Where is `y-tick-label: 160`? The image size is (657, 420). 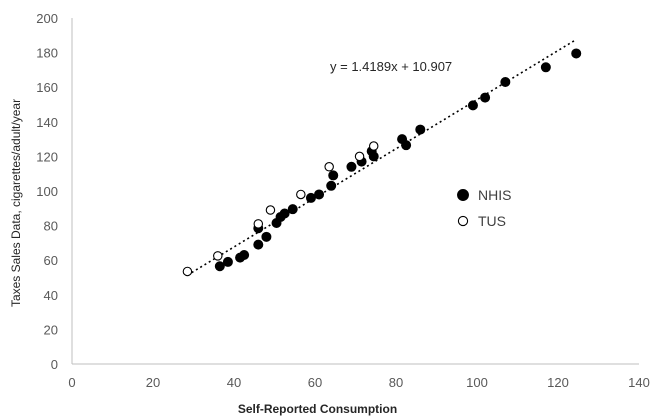 y-tick-label: 160 is located at coordinates (47, 87).